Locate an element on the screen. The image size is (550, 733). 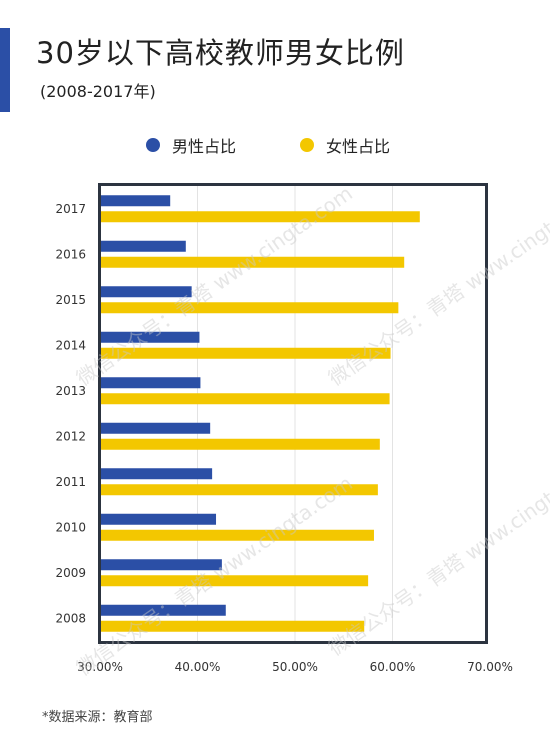
legend-label-female: 女性占比 is located at coordinates (358, 146).